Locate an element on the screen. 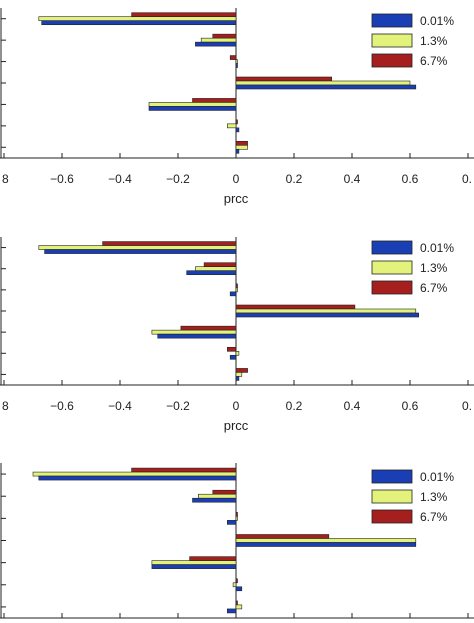 The height and width of the screenshot is (623, 474). x-tick-label: −0.4 is located at coordinates (120, 179).